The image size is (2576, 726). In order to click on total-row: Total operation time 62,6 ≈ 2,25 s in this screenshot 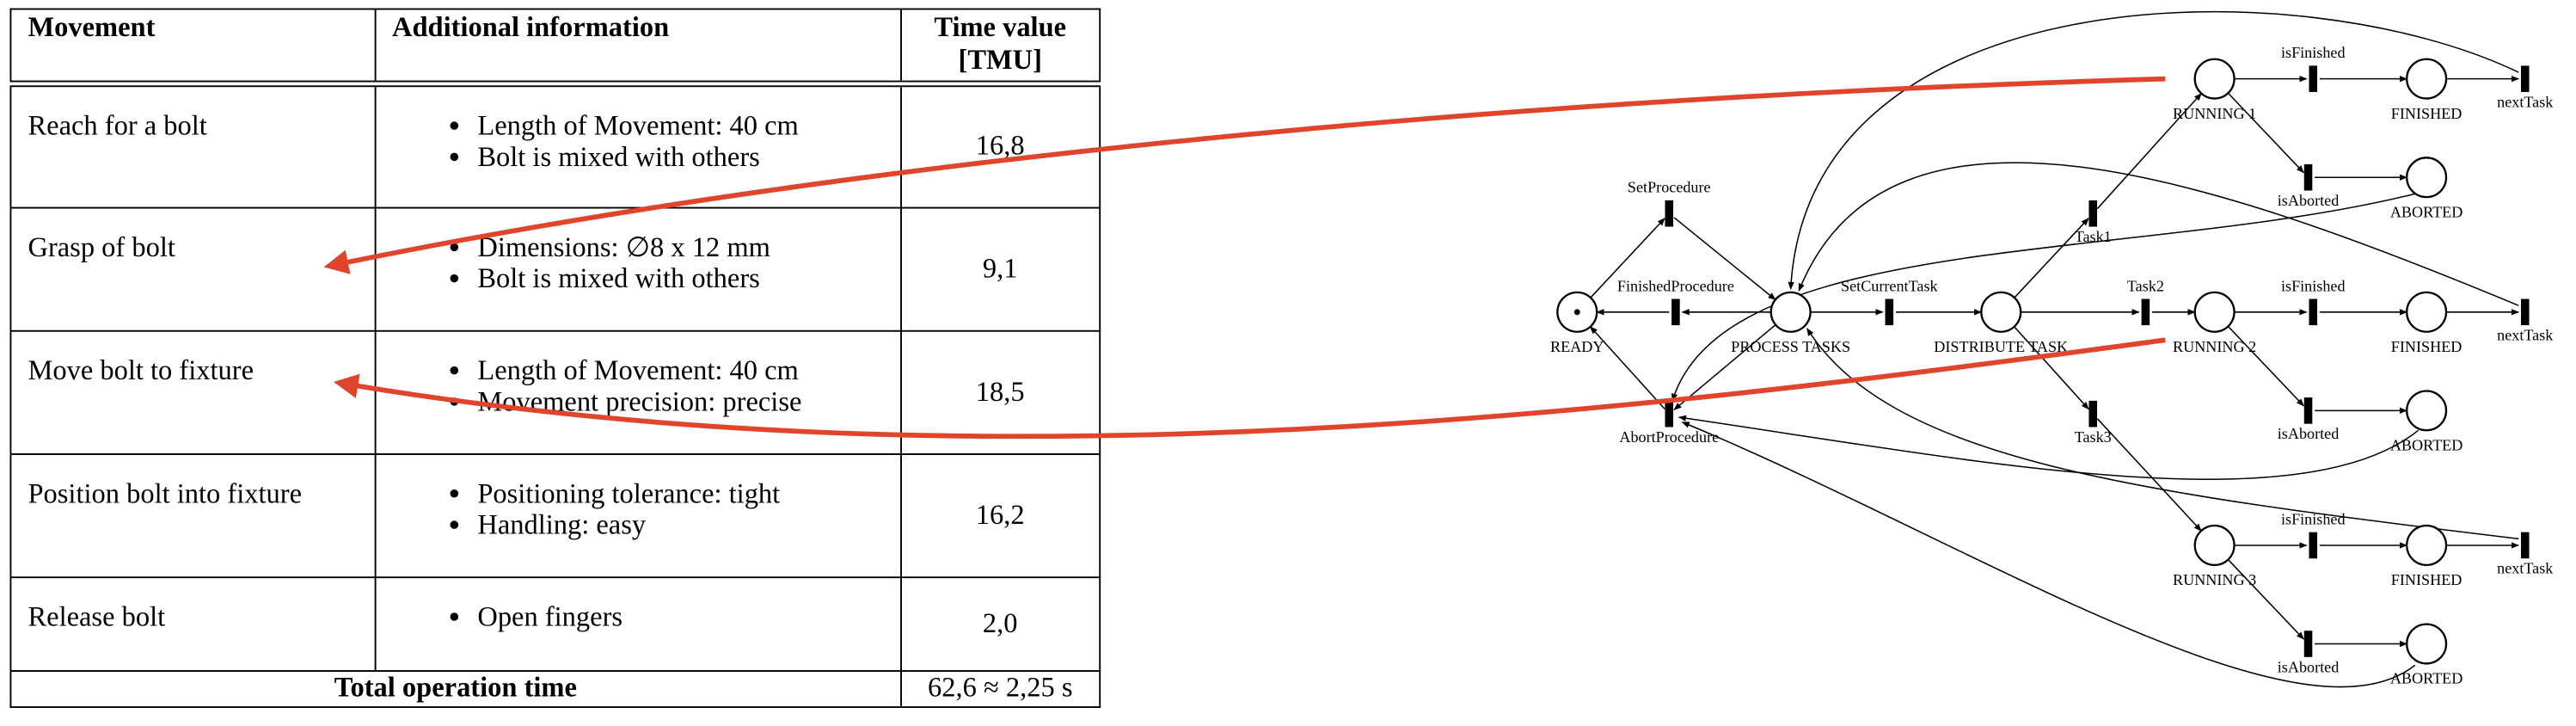, I will do `click(555, 688)`.